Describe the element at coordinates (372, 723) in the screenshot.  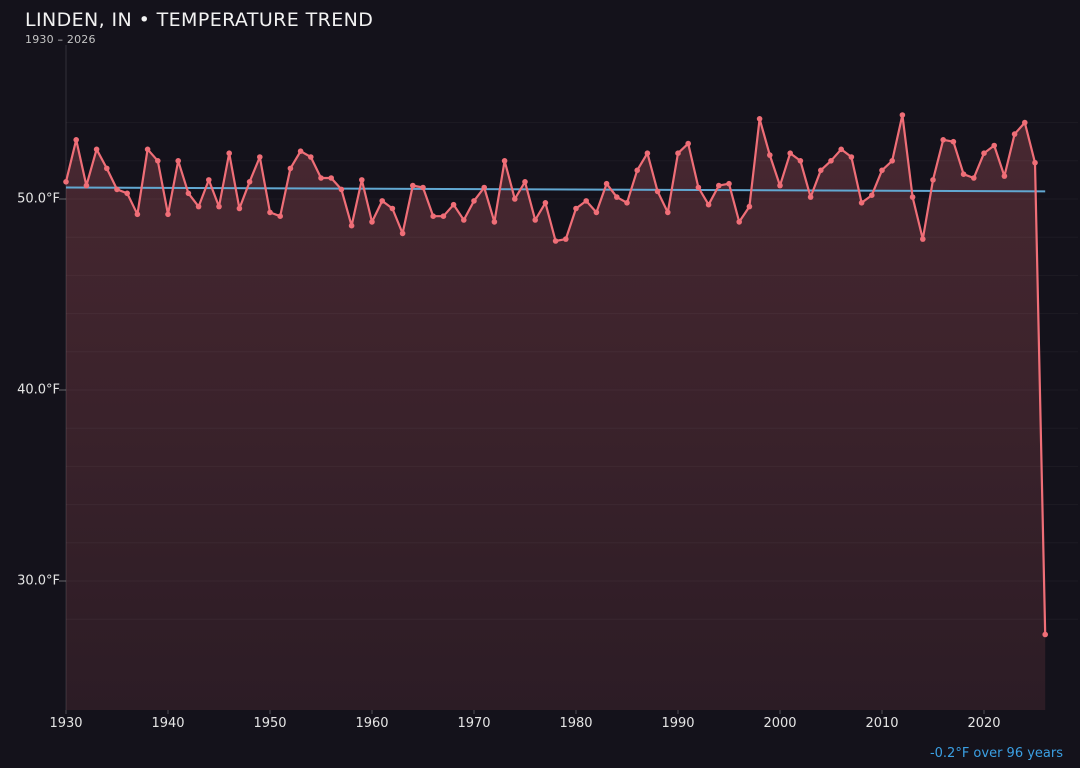
I see `x-axis-tick-label: 1960` at that location.